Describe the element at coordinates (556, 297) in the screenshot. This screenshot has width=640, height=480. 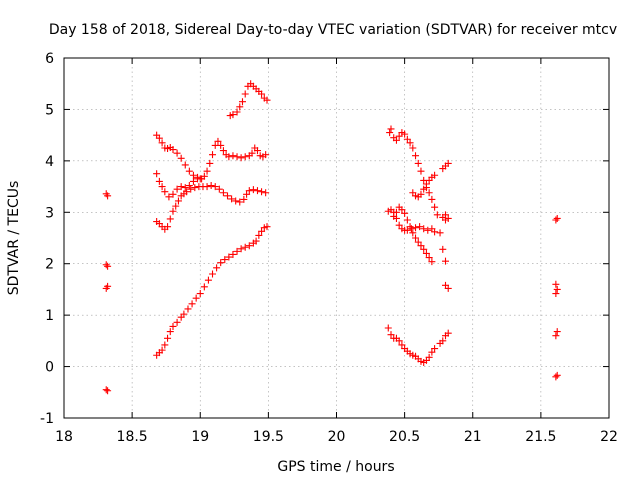
I see `series-isolated-21.6` at that location.